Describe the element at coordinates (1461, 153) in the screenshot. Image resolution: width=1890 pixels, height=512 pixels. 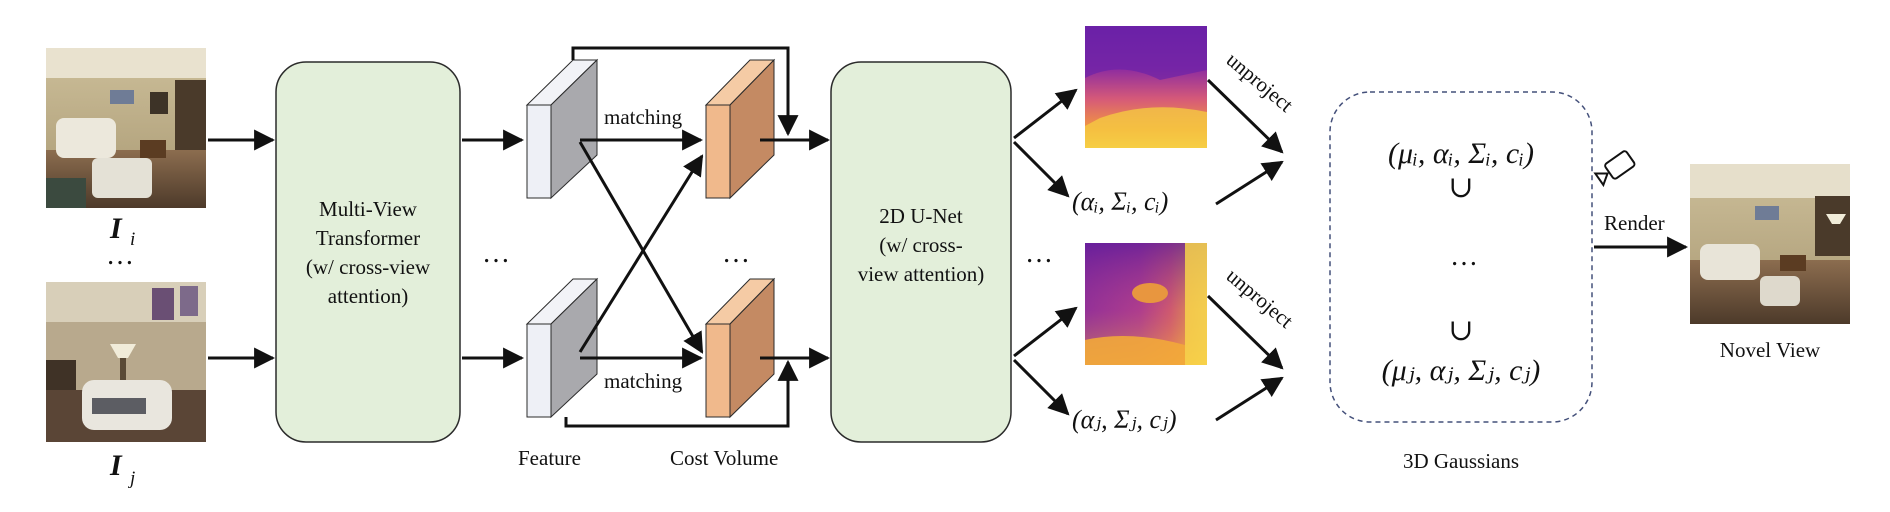
I see `gaussian-params-i: (μᵢ, αᵢ, Σᵢ, cᵢ)` at that location.